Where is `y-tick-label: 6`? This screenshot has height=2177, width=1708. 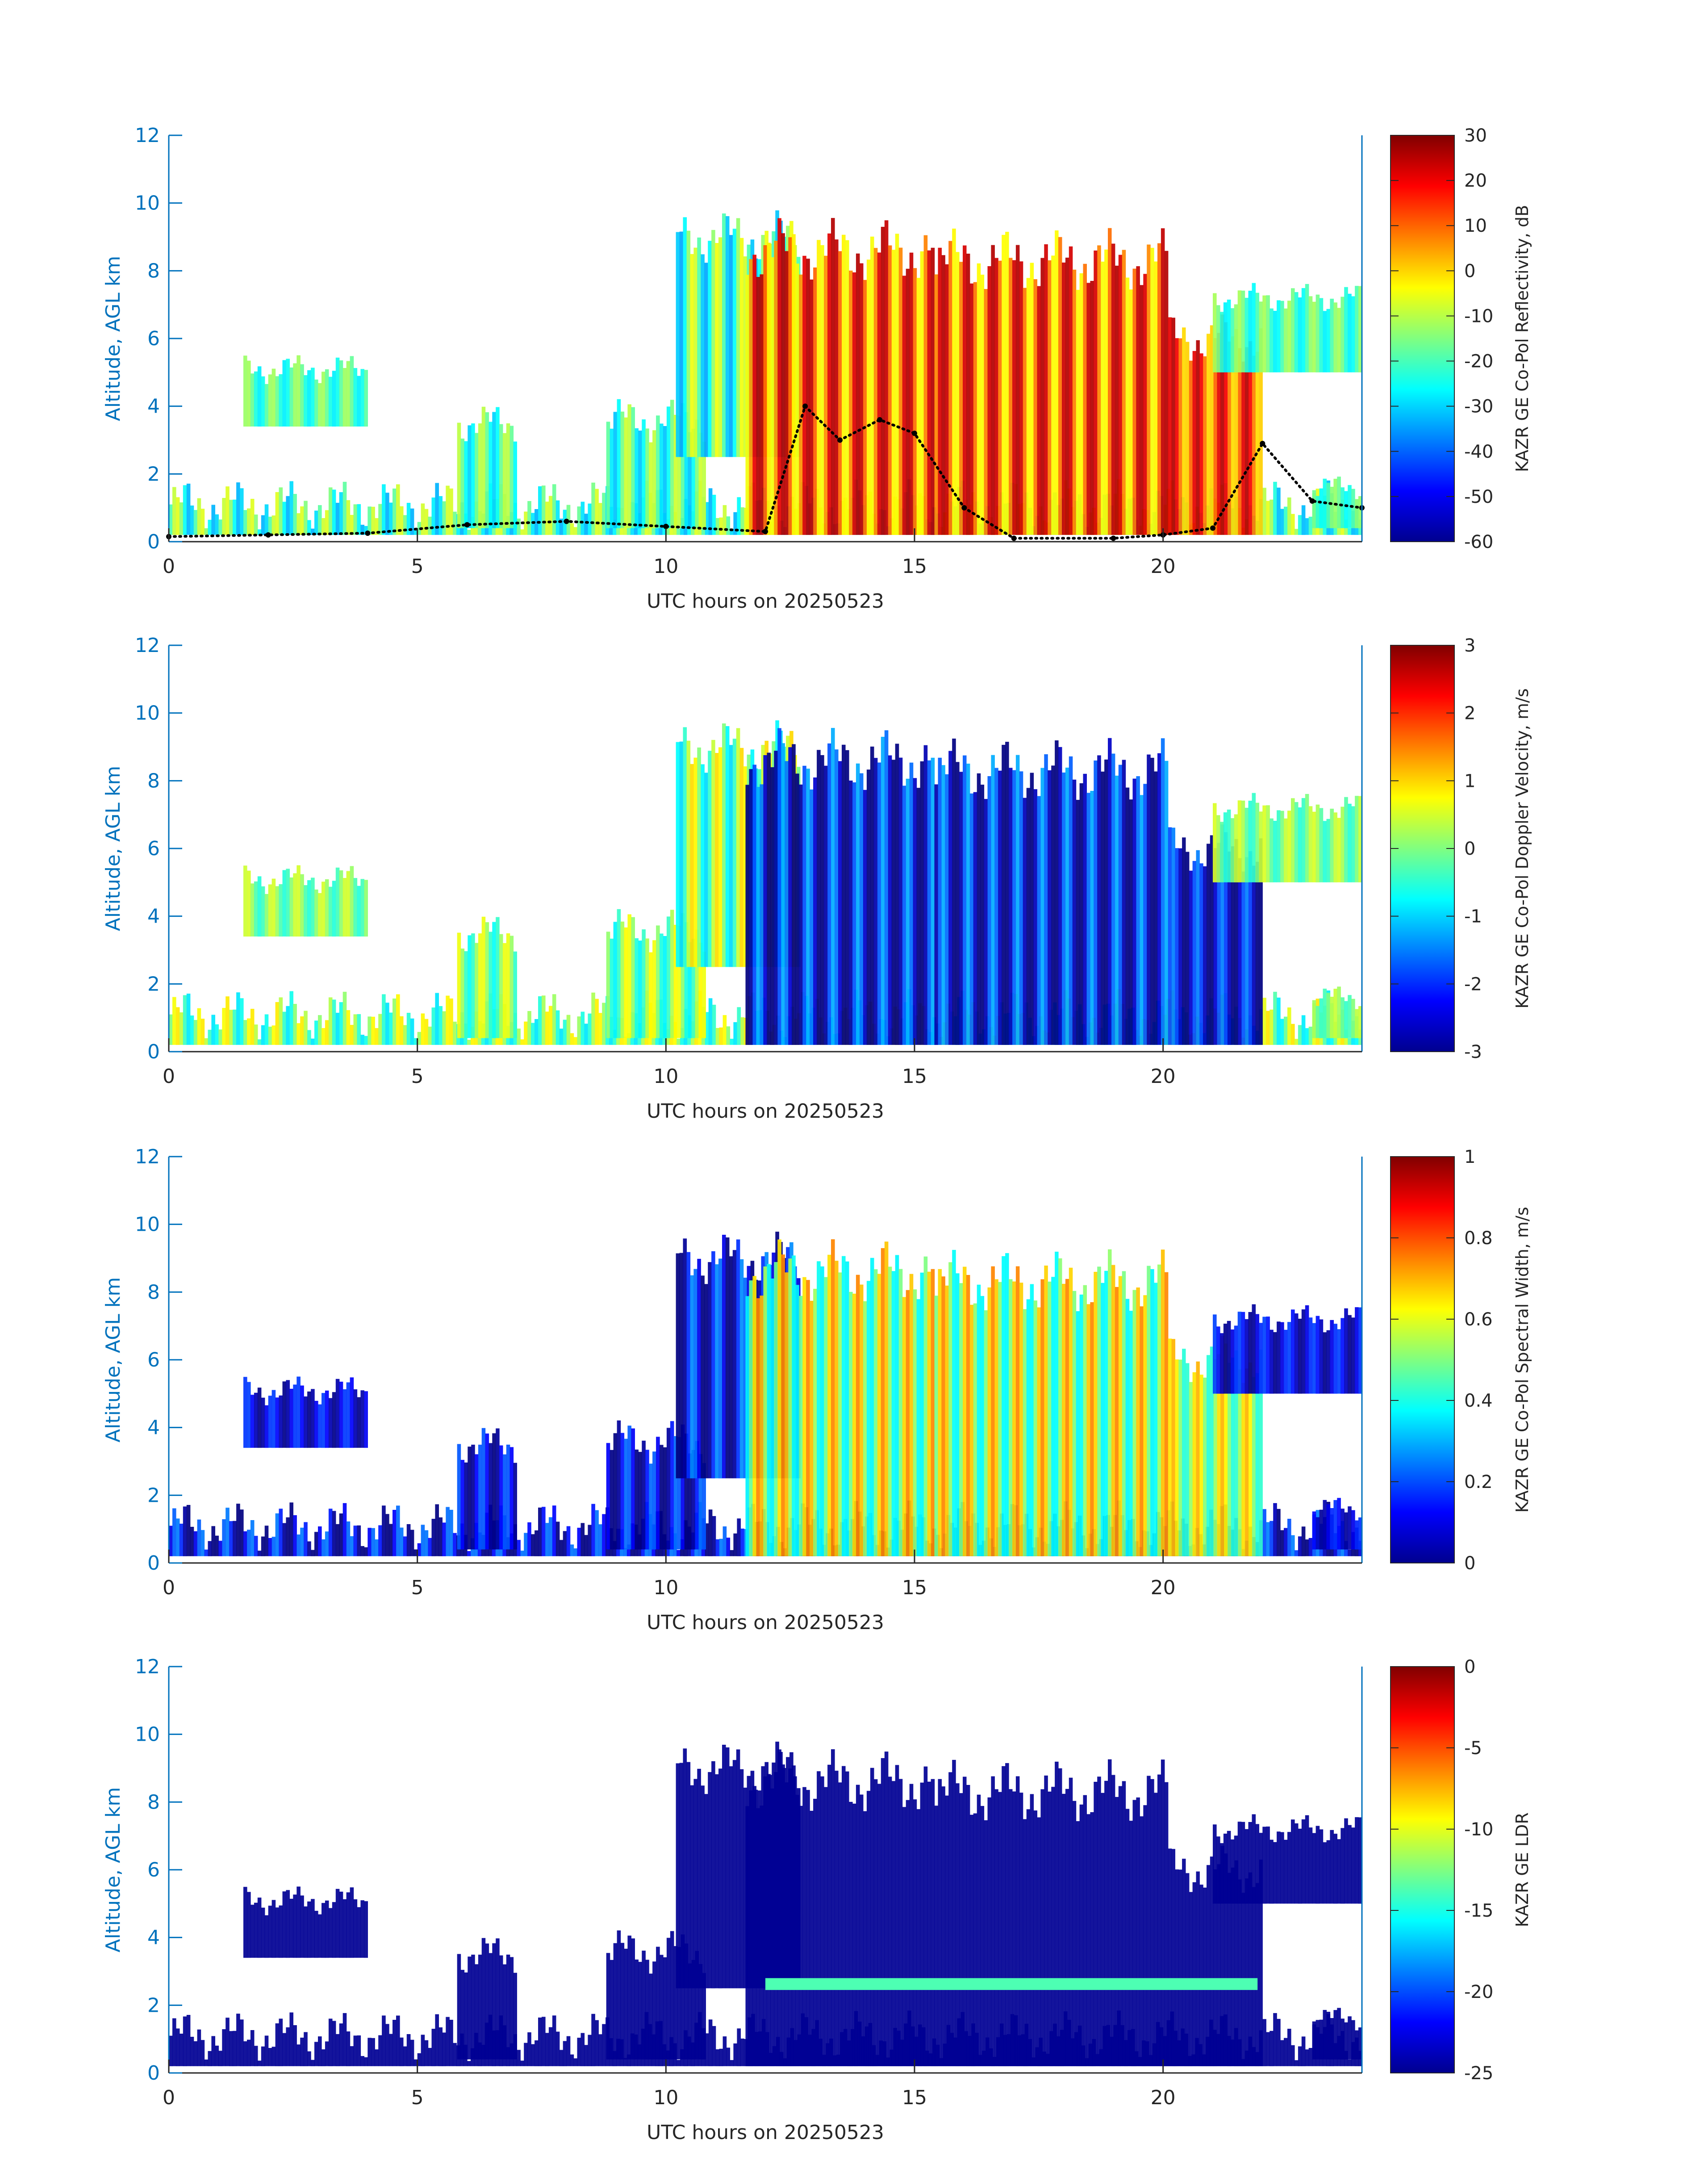 y-tick-label: 6 is located at coordinates (153, 338).